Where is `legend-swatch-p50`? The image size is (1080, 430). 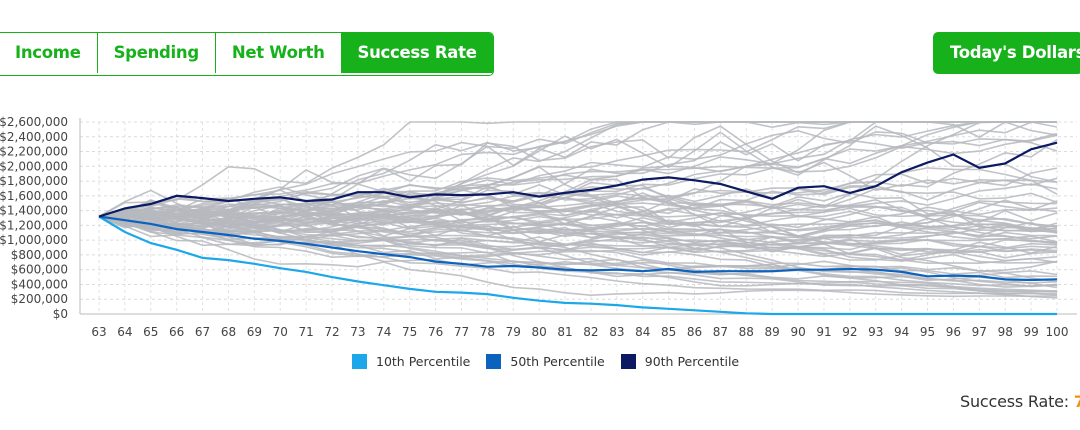
legend-swatch-p50 is located at coordinates (494, 361).